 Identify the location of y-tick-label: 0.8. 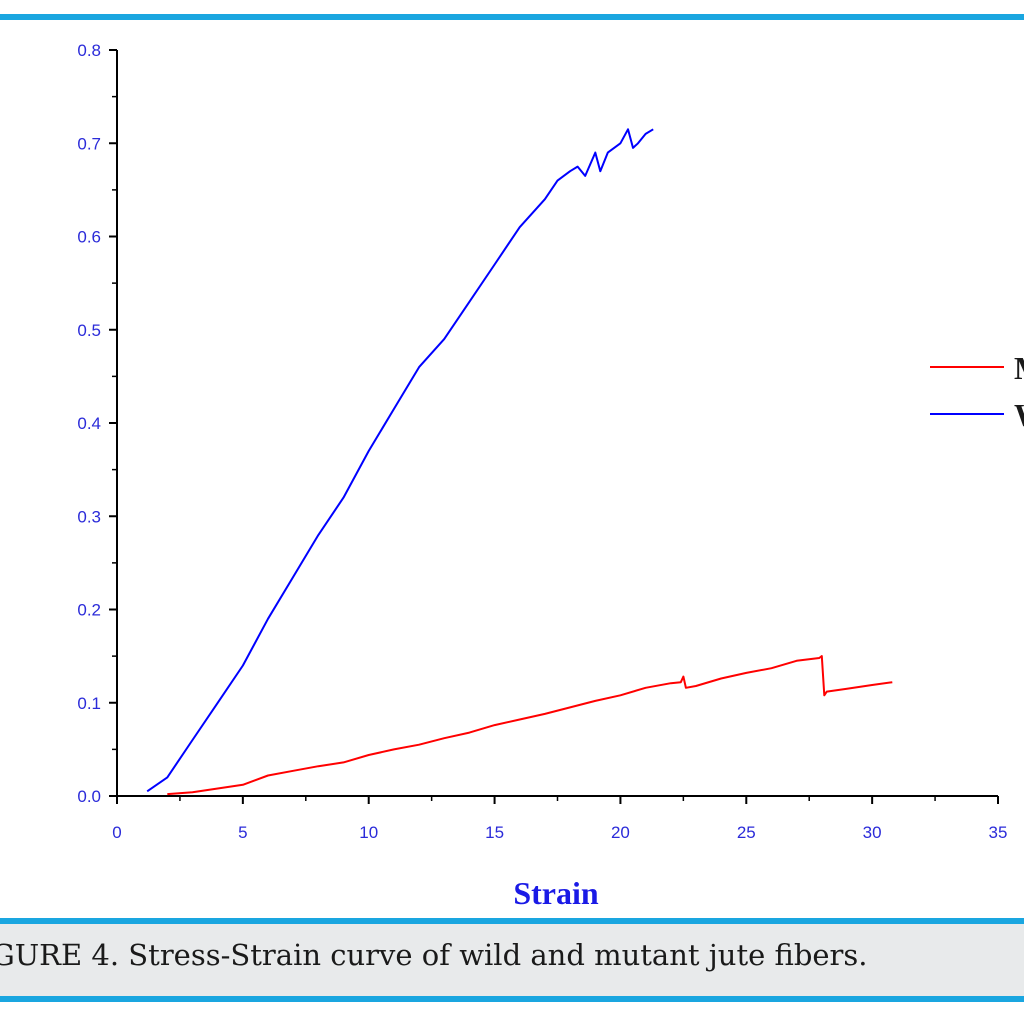
(89, 50).